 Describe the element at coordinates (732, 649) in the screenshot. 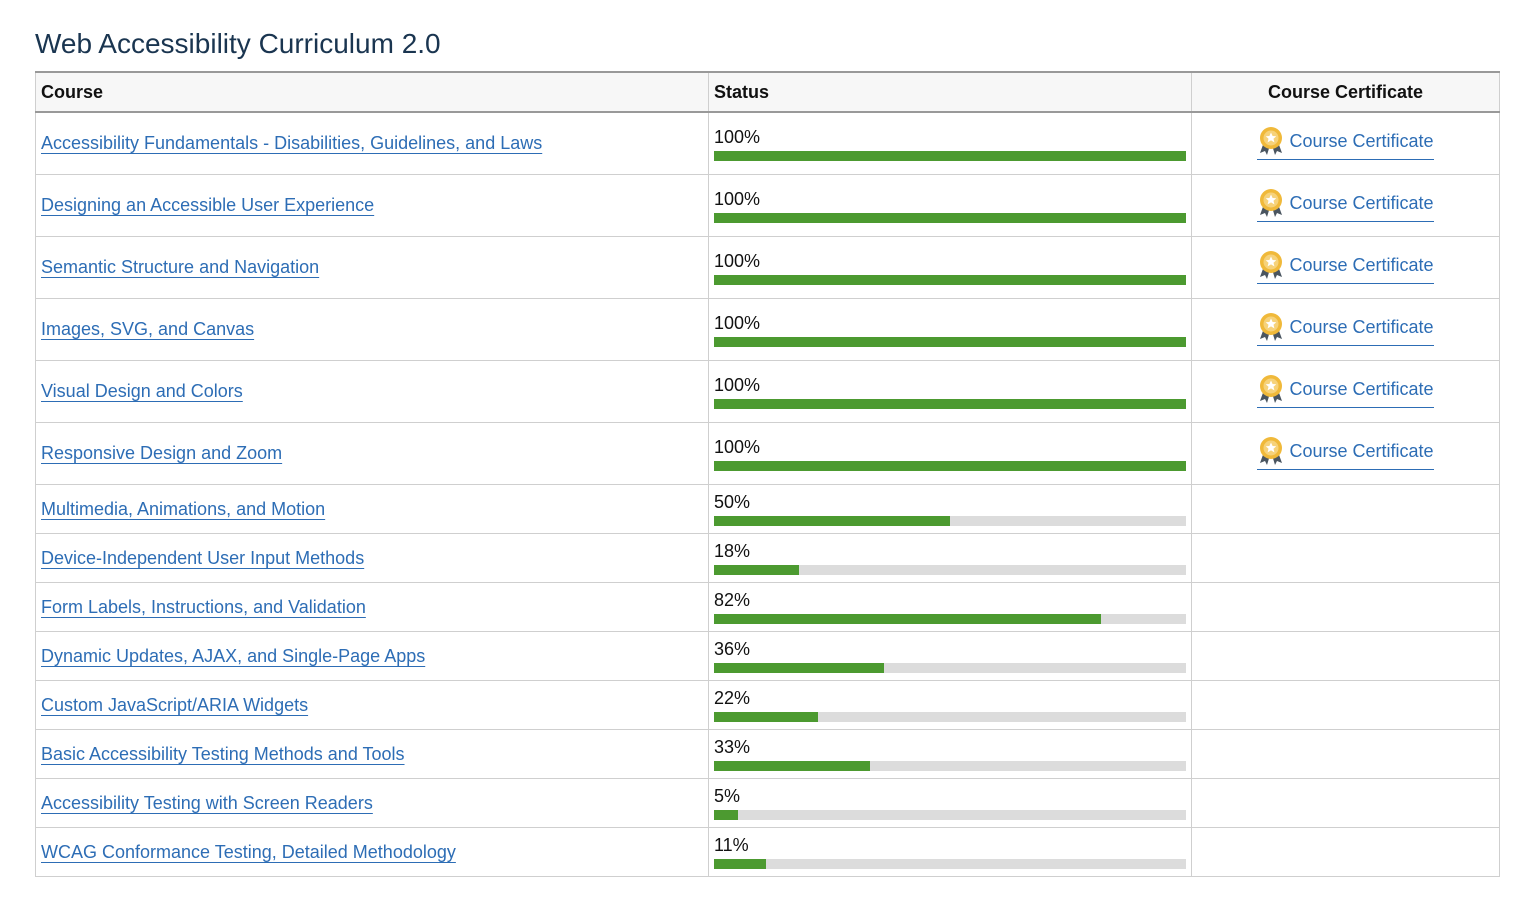

I see `progress-label: 36%` at that location.